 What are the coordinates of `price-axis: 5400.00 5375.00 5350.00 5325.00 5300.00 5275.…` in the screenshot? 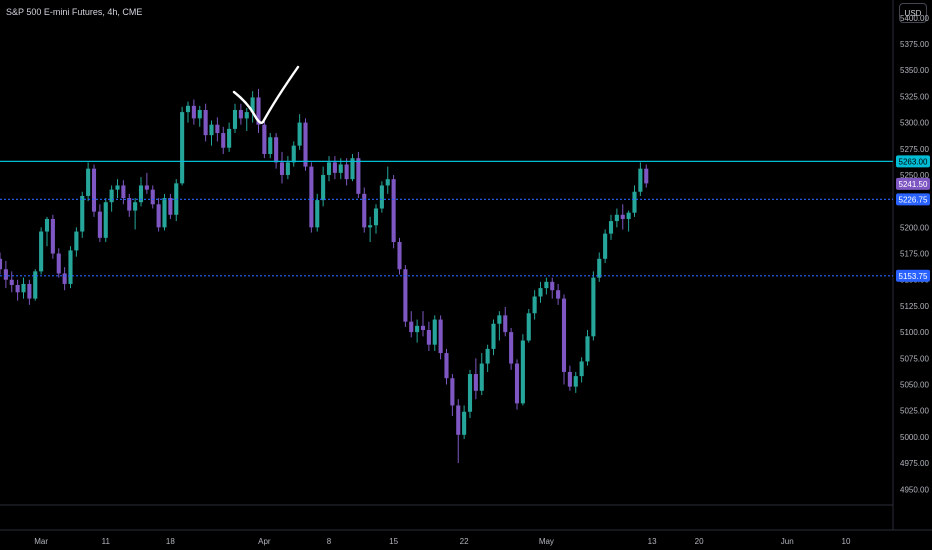 It's located at (914, 254).